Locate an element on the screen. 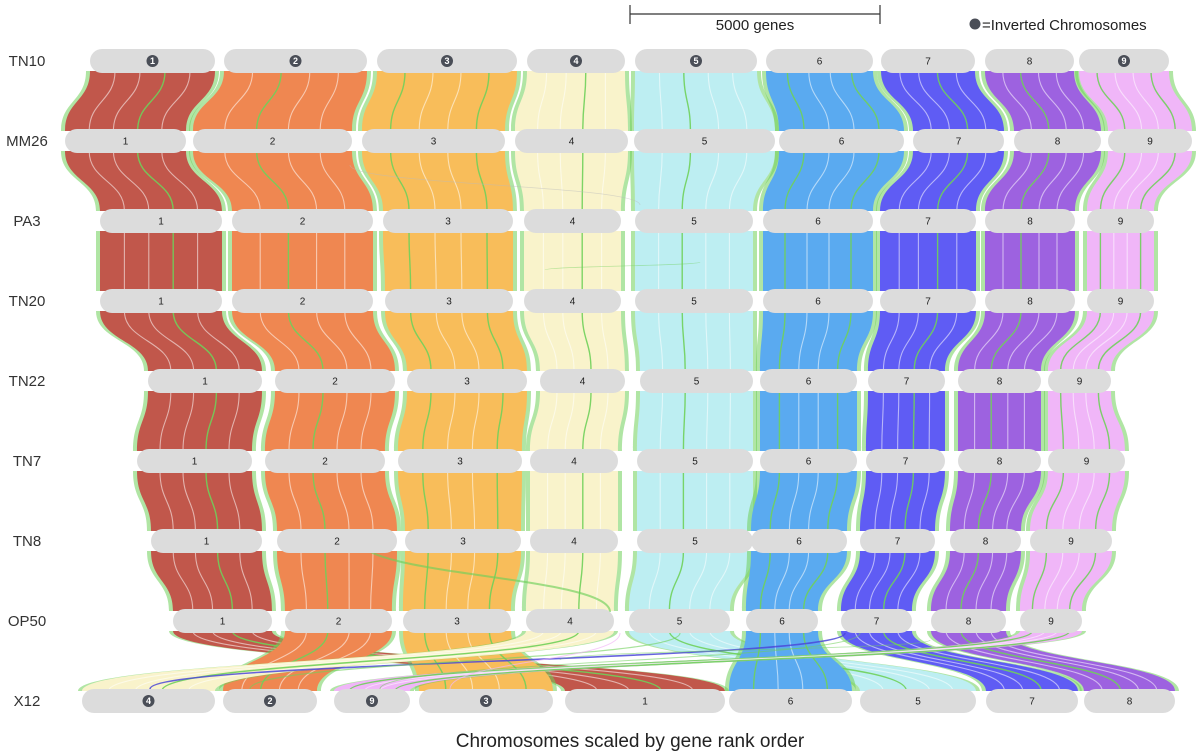 The width and height of the screenshot is (1200, 754). ribbon-chr2-TN7-to-TN8-streak is located at coordinates (319, 501).